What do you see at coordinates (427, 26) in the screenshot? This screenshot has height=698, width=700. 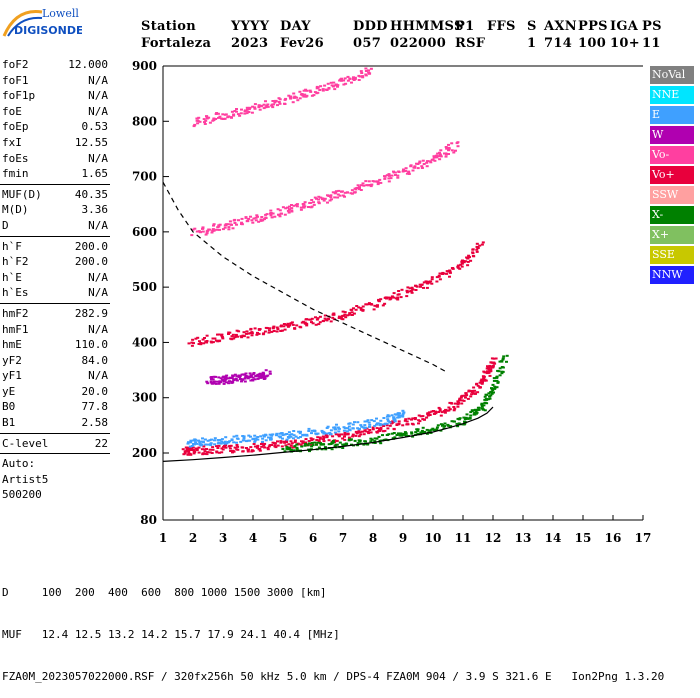 I see `header-label-4: HHMMSS` at bounding box center [427, 26].